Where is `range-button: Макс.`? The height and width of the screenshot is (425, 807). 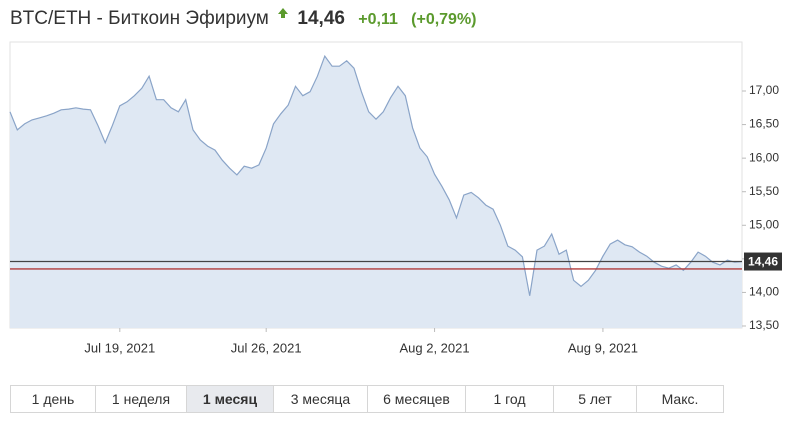 range-button: Макс. is located at coordinates (680, 399).